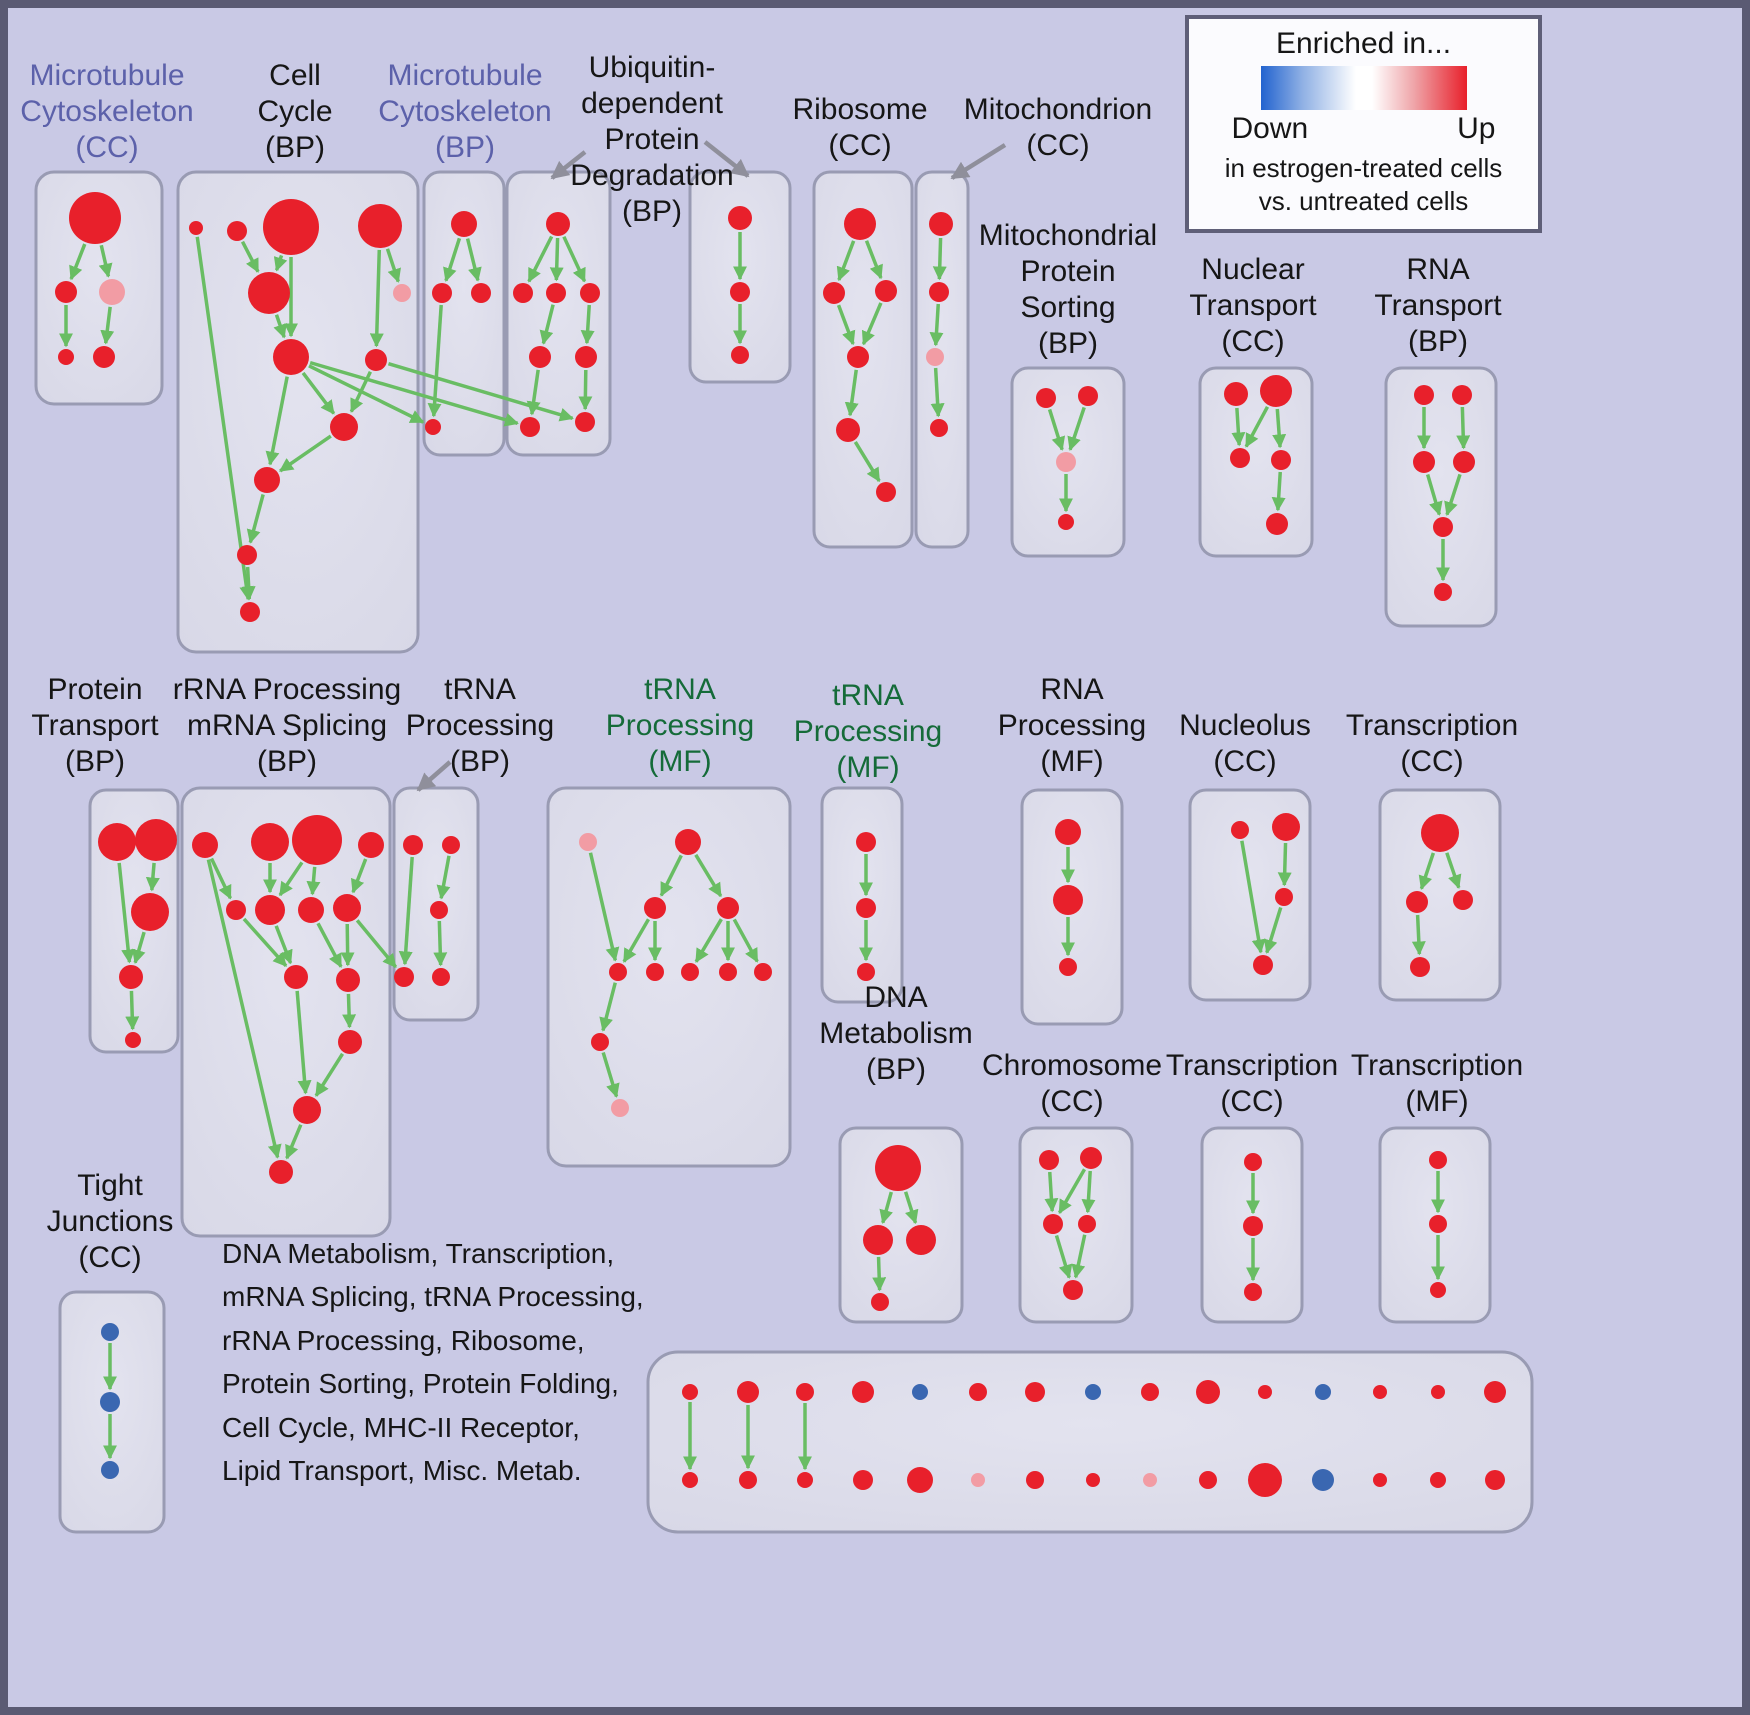 The image size is (1750, 1715). What do you see at coordinates (1066, 462) in the screenshot?
I see `go-node-pink` at bounding box center [1066, 462].